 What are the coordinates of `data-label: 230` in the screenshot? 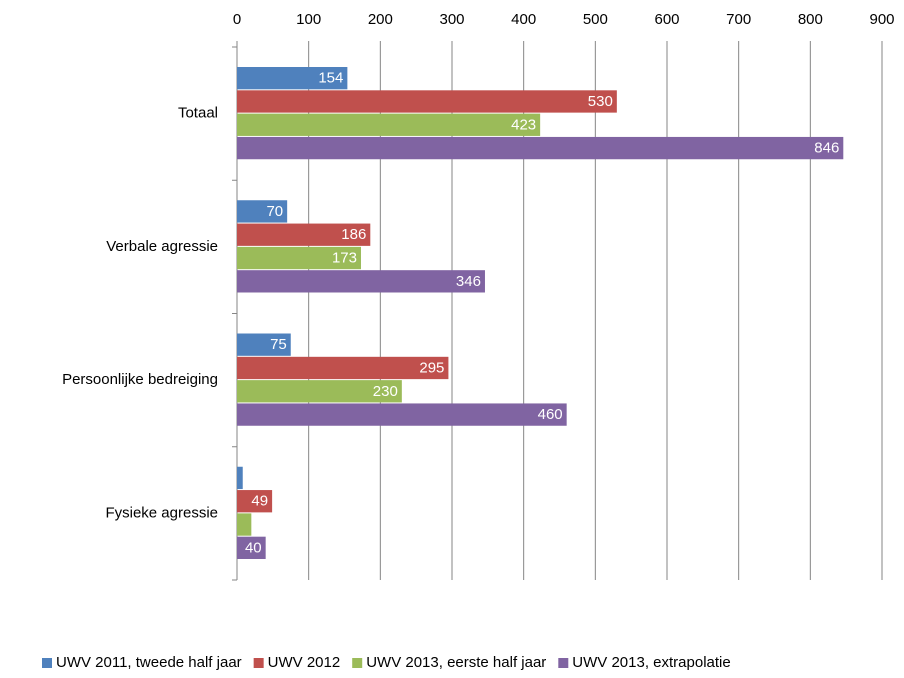 It's located at (385, 391).